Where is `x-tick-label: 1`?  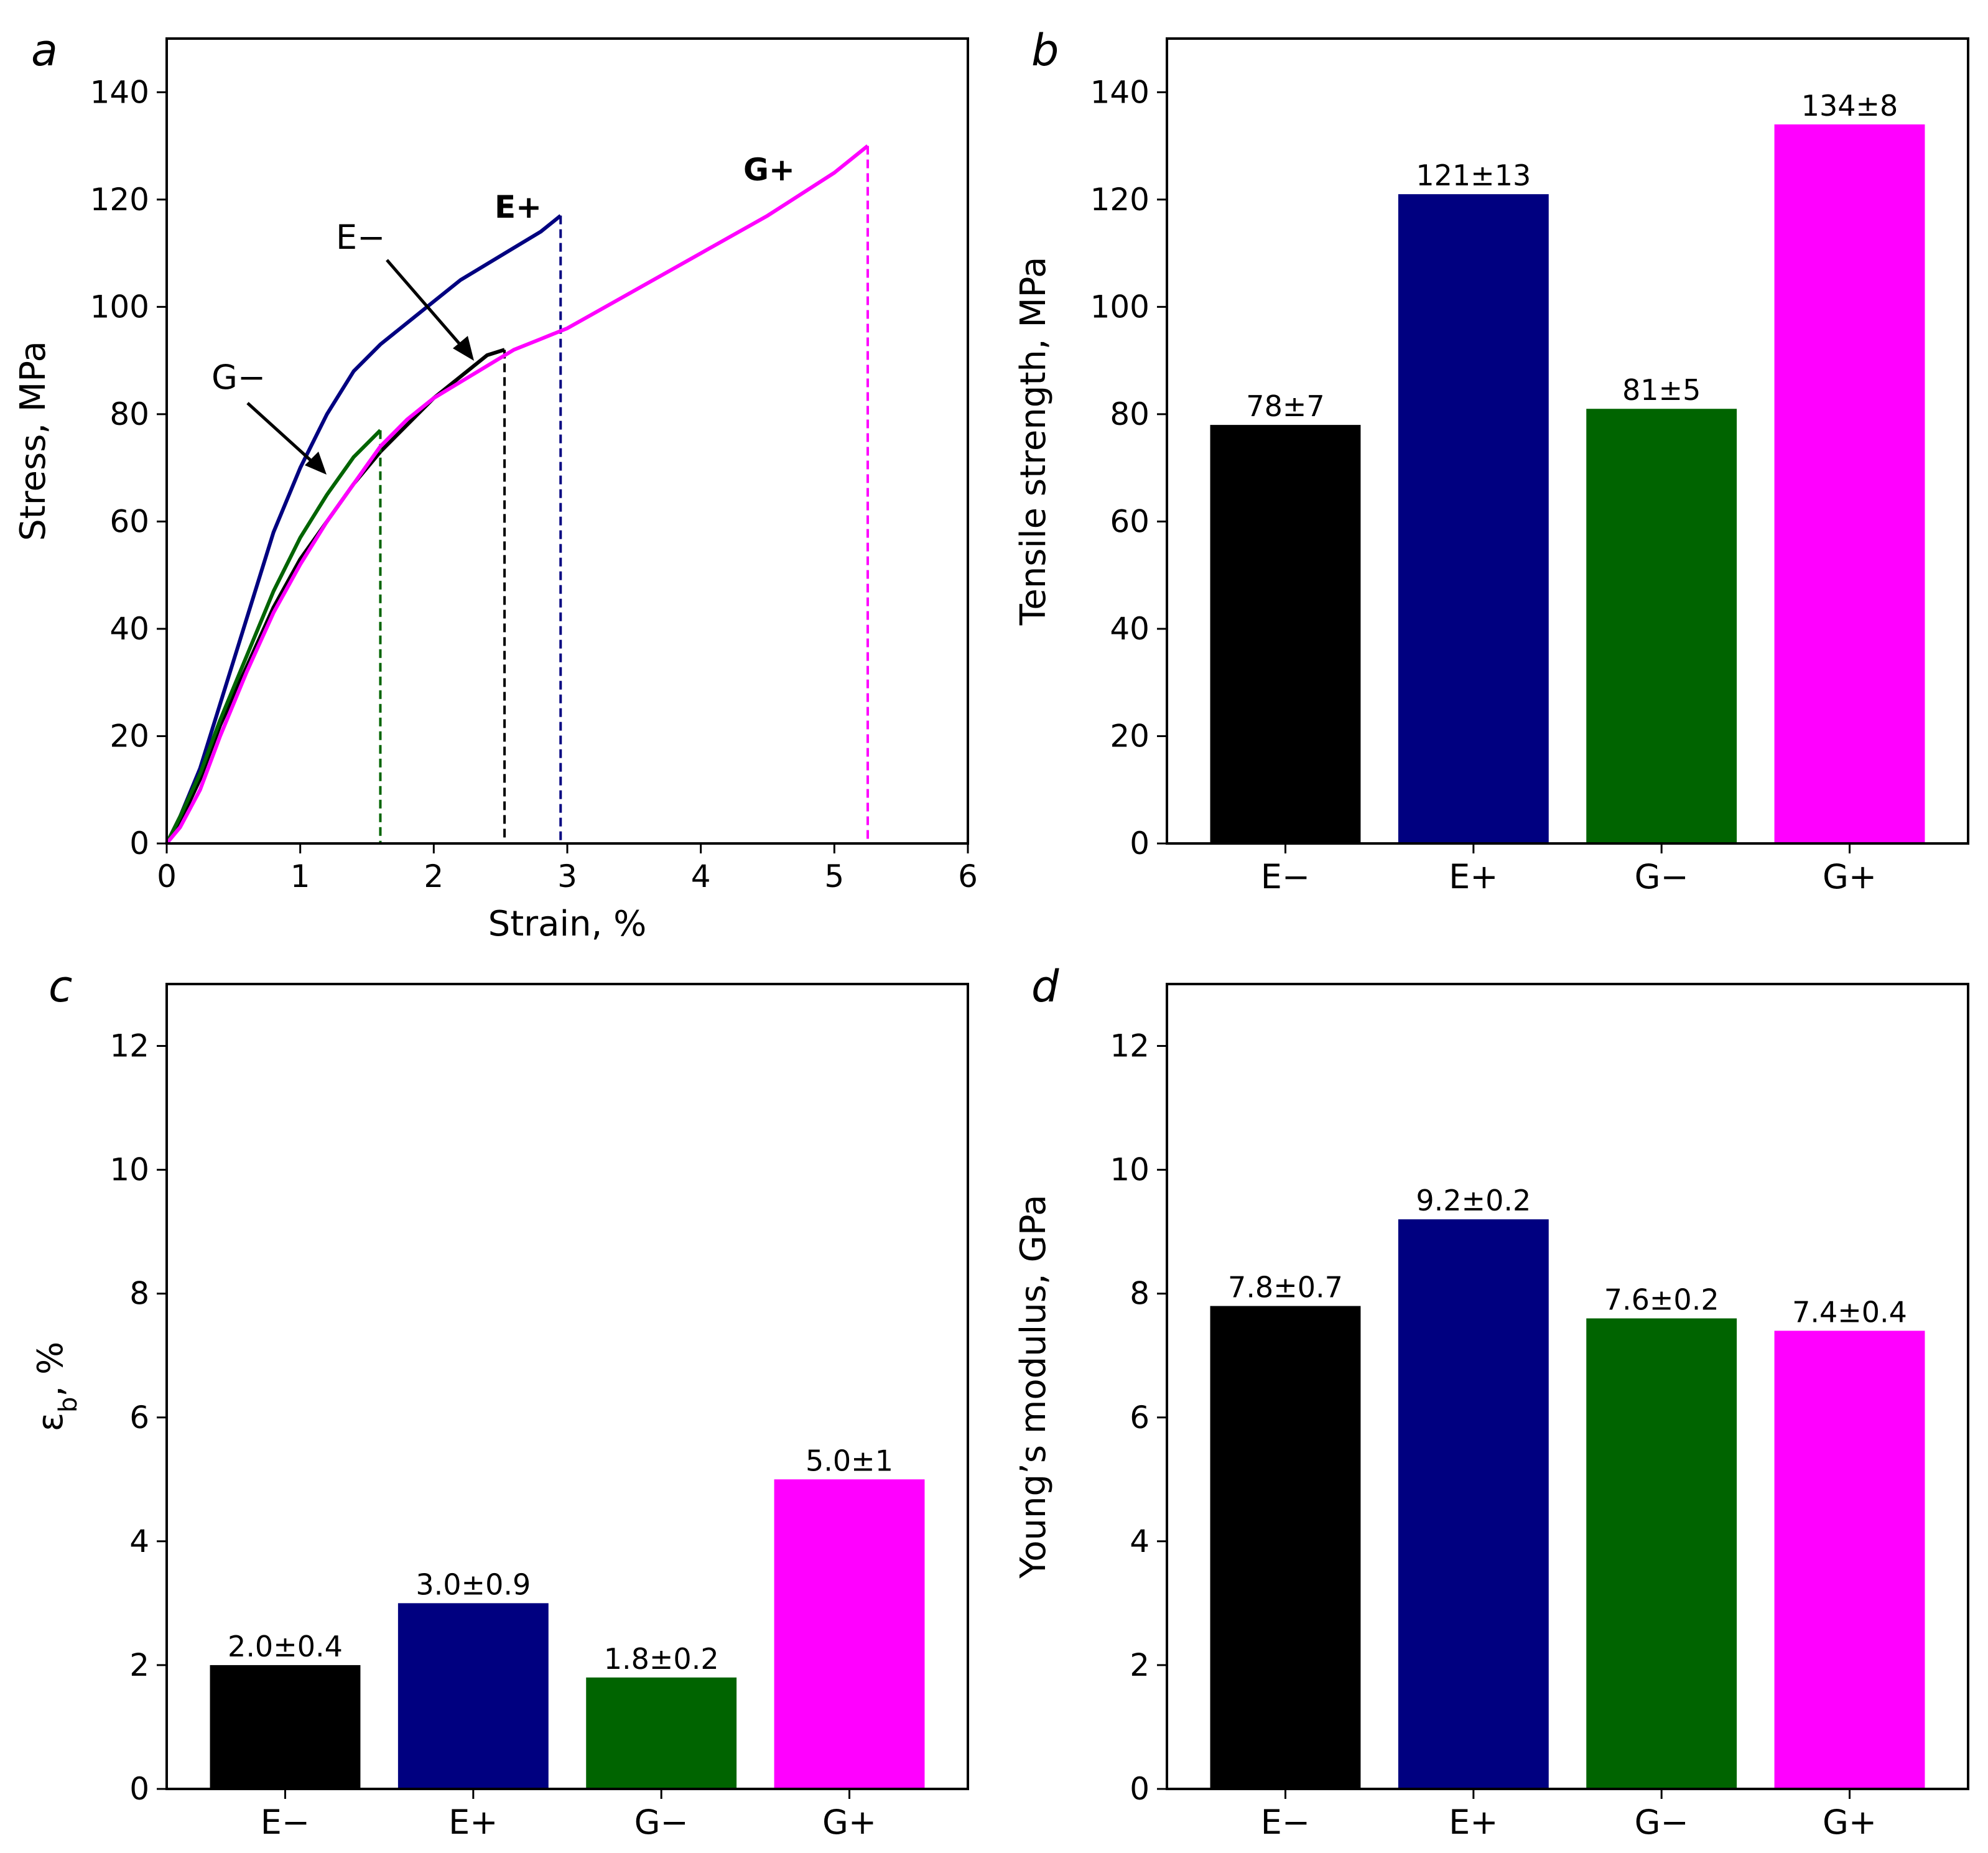 x-tick-label: 1 is located at coordinates (300, 876).